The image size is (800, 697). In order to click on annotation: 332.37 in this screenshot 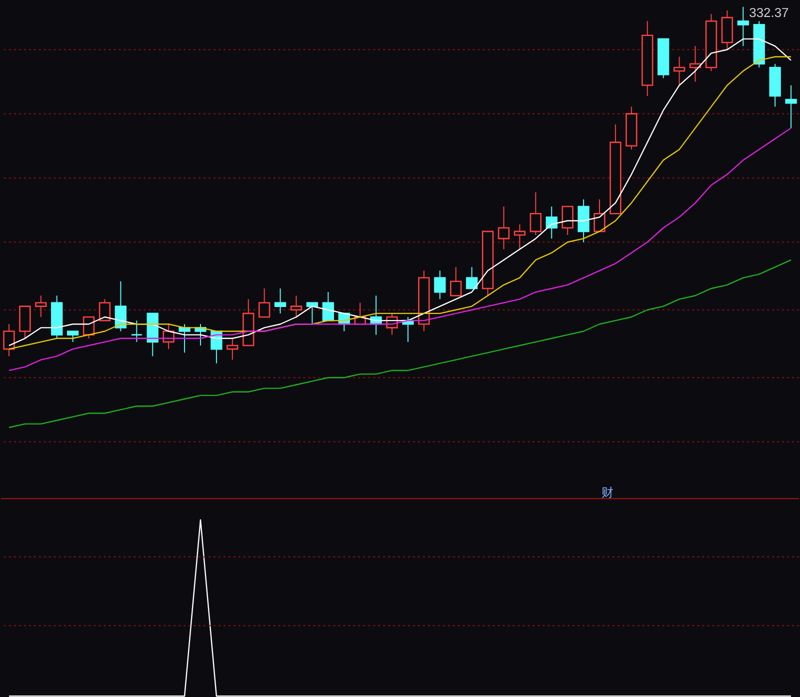, I will do `click(769, 12)`.